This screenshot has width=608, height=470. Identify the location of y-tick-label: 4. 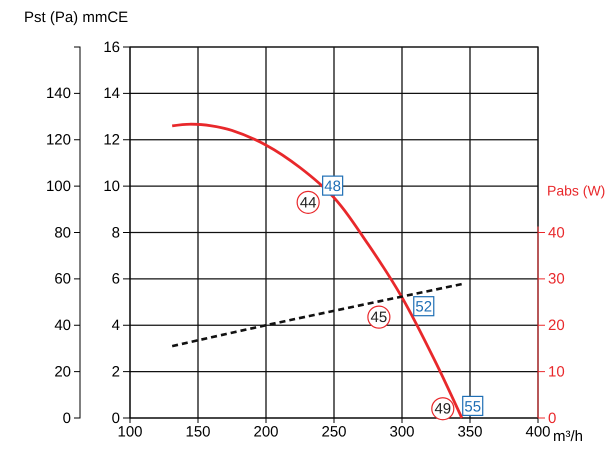
(116, 325).